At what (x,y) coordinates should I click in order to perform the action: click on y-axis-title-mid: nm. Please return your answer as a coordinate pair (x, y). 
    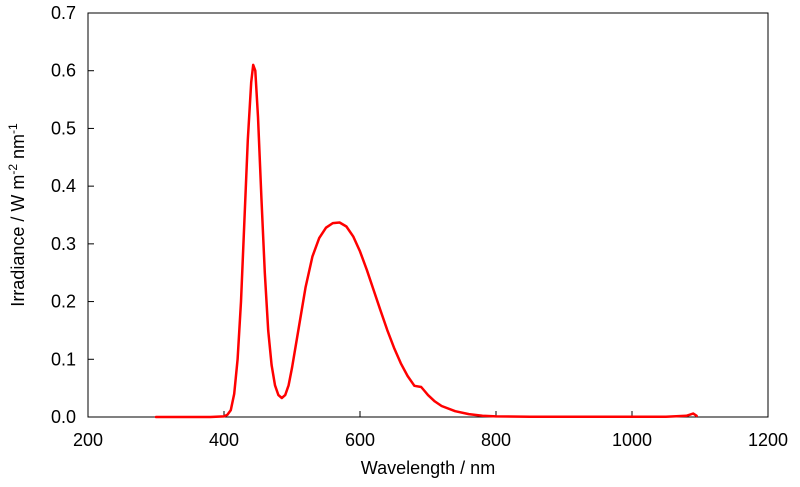
    Looking at the image, I should click on (18, 149).